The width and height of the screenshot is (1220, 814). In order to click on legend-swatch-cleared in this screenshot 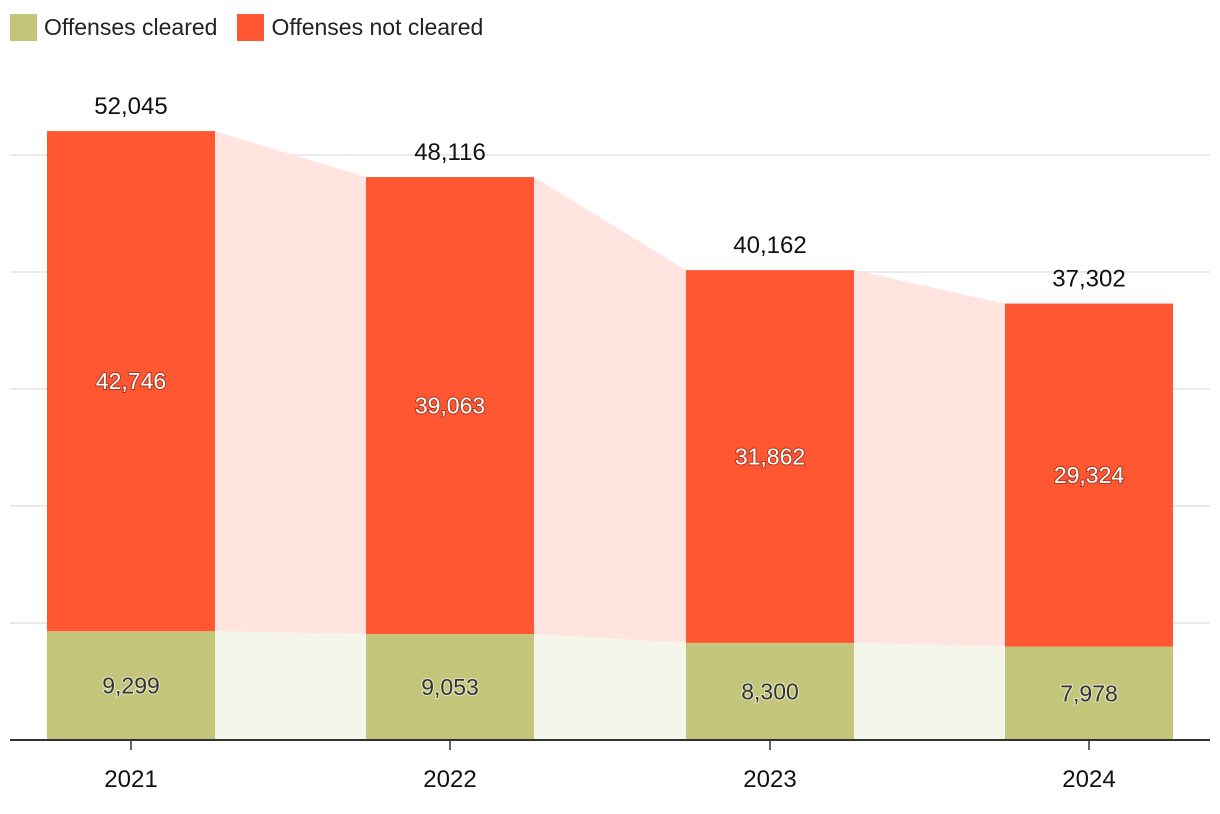, I will do `click(23, 27)`.